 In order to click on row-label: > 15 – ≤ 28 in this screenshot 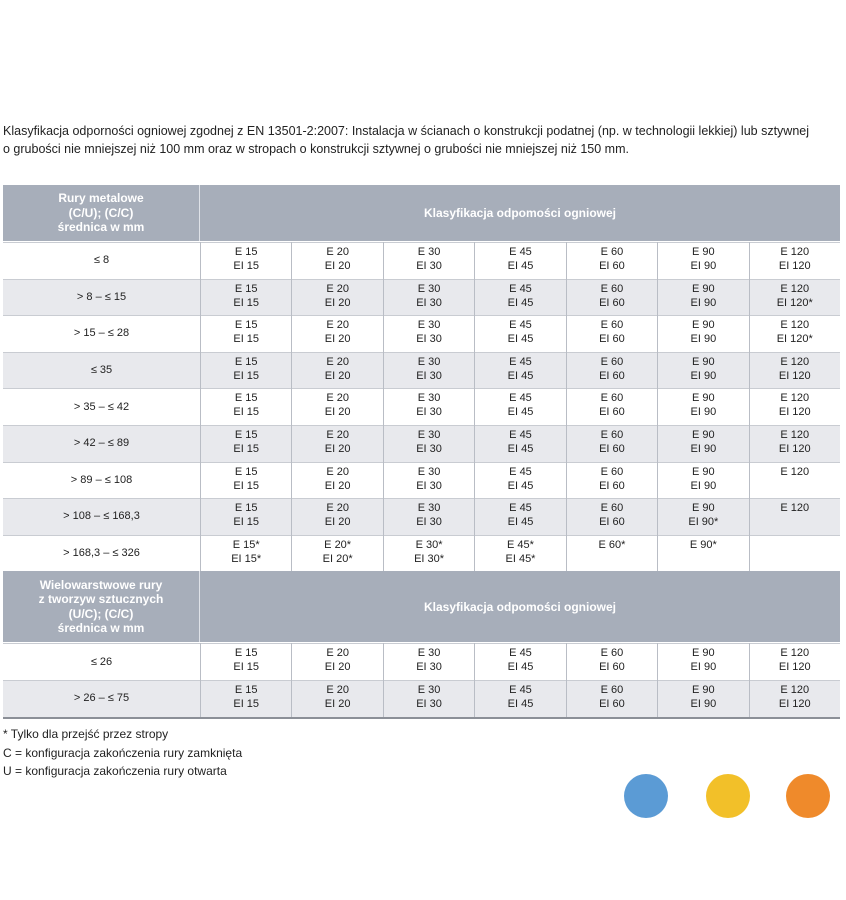, I will do `click(101, 333)`.